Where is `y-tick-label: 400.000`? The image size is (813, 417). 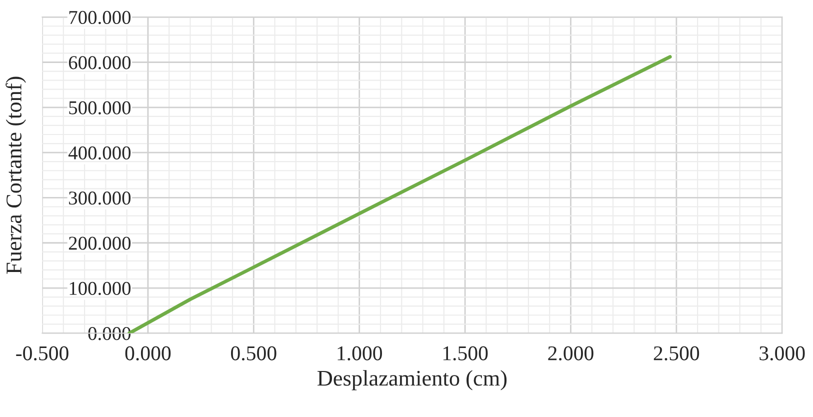 y-tick-label: 400.000 is located at coordinates (99, 153).